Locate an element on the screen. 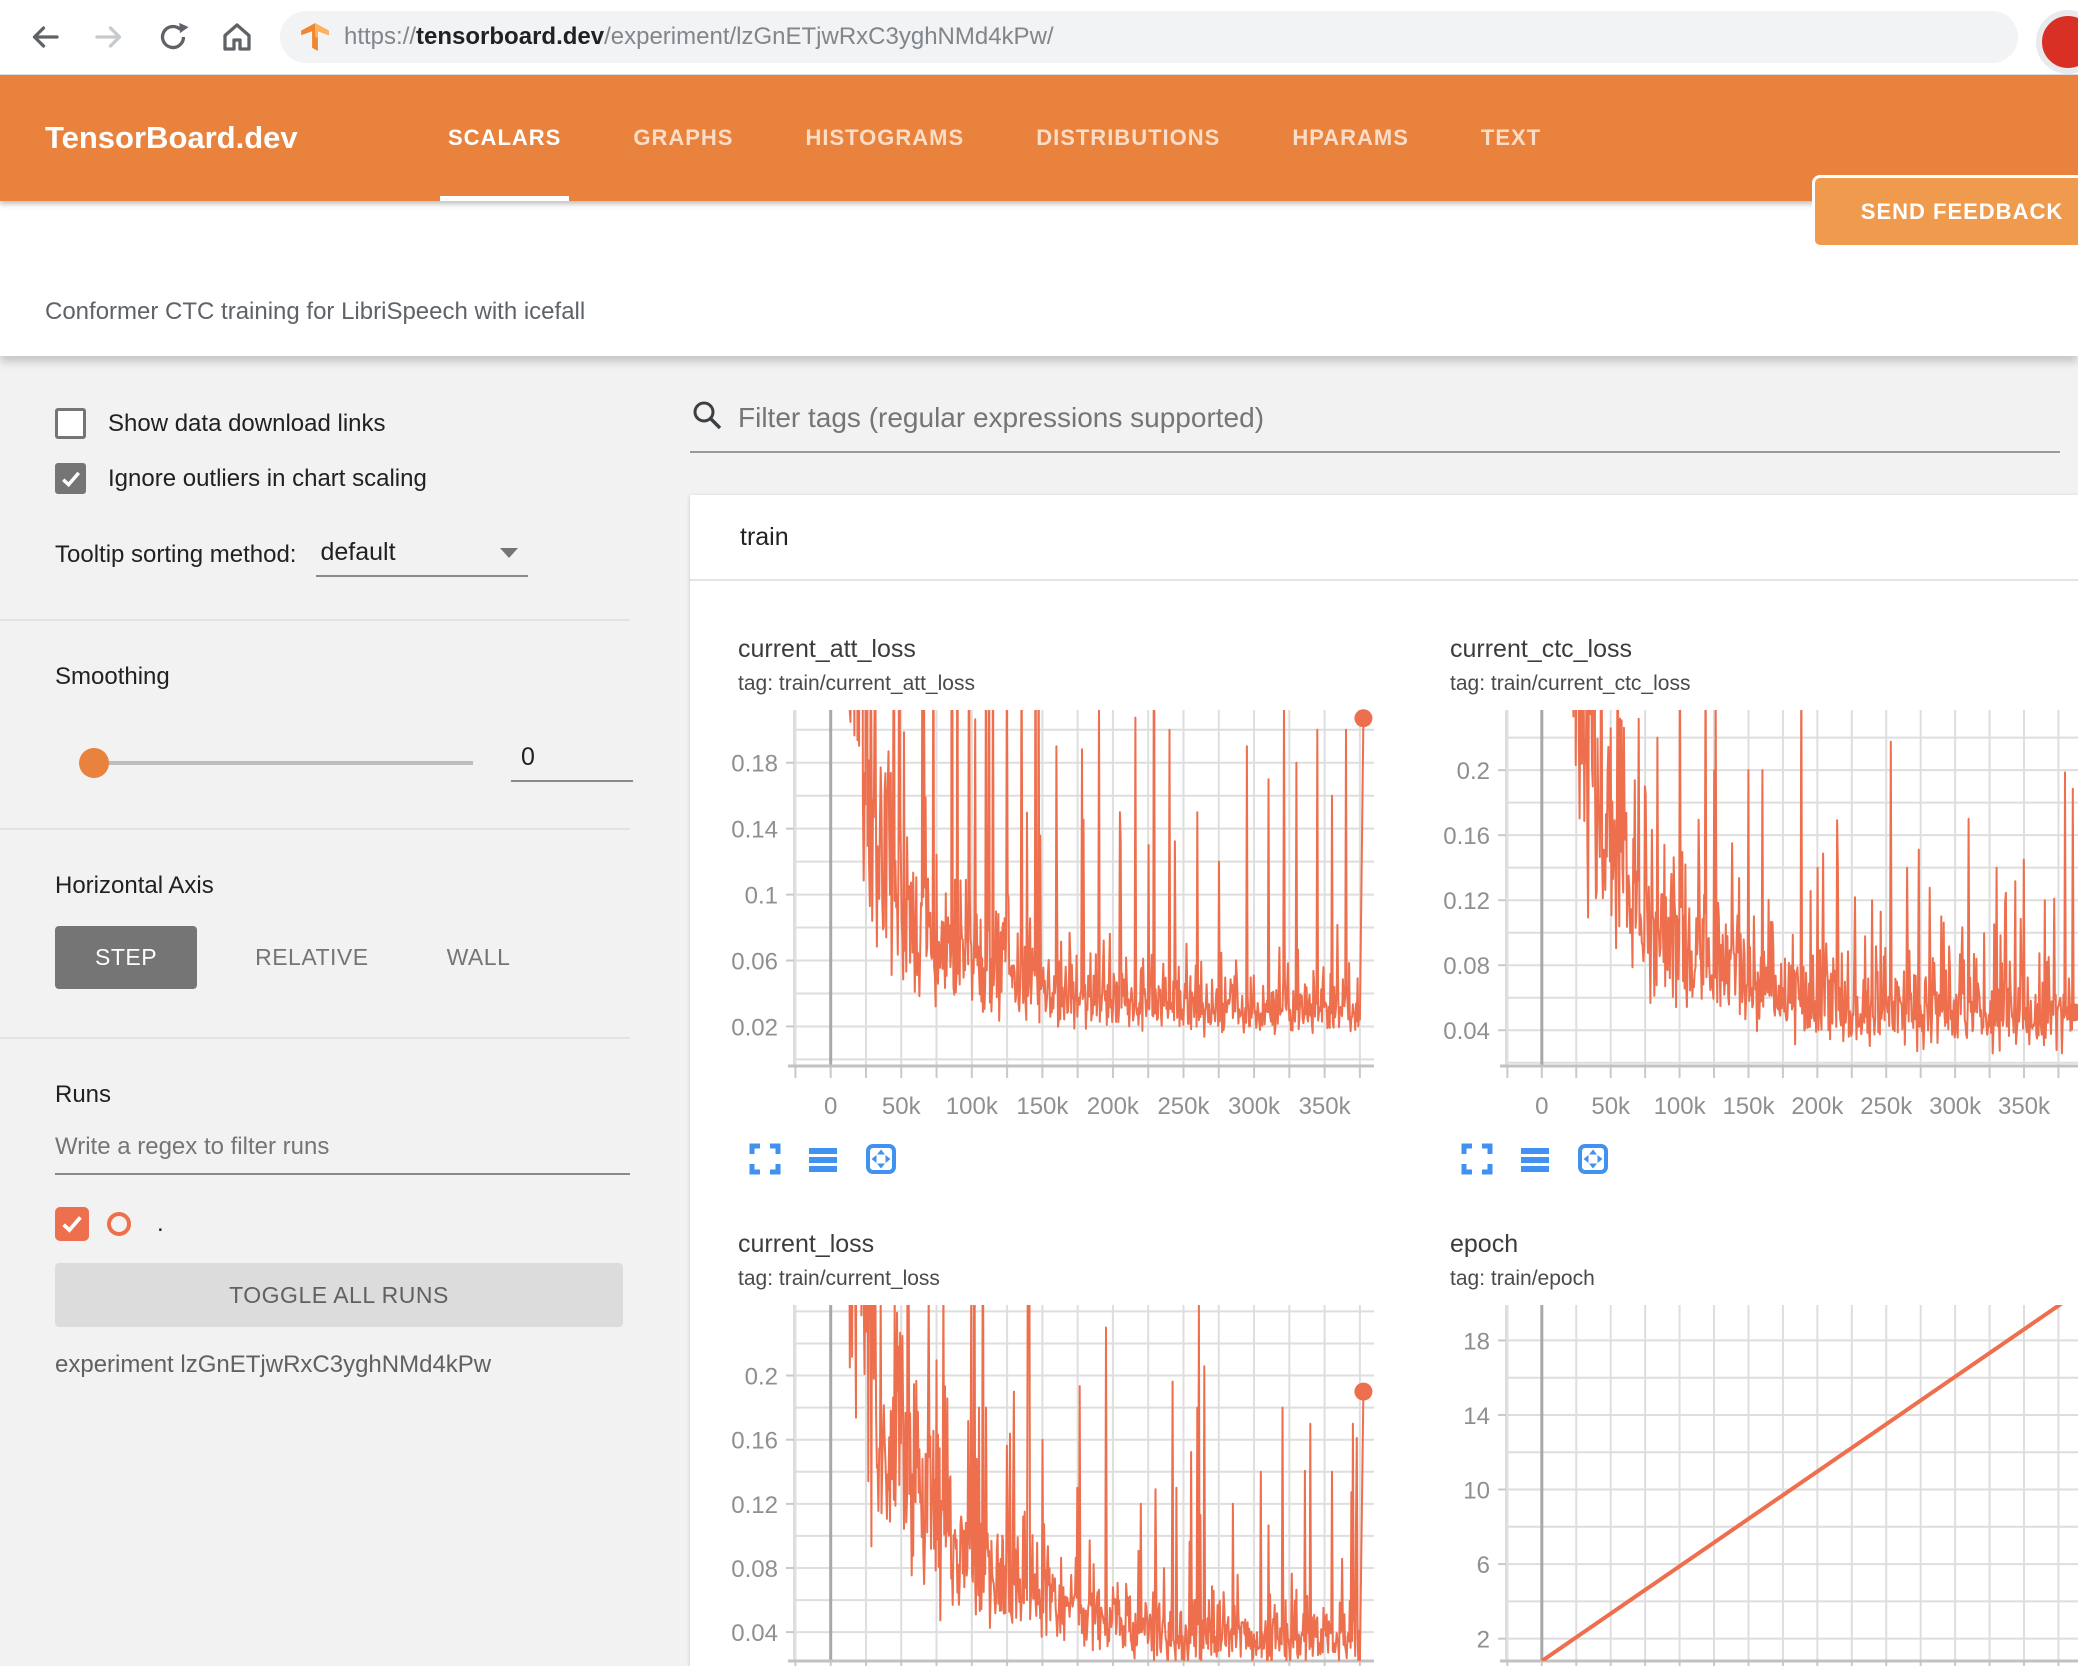 The width and height of the screenshot is (2078, 1666). show-download-links-checkbox is located at coordinates (70, 423).